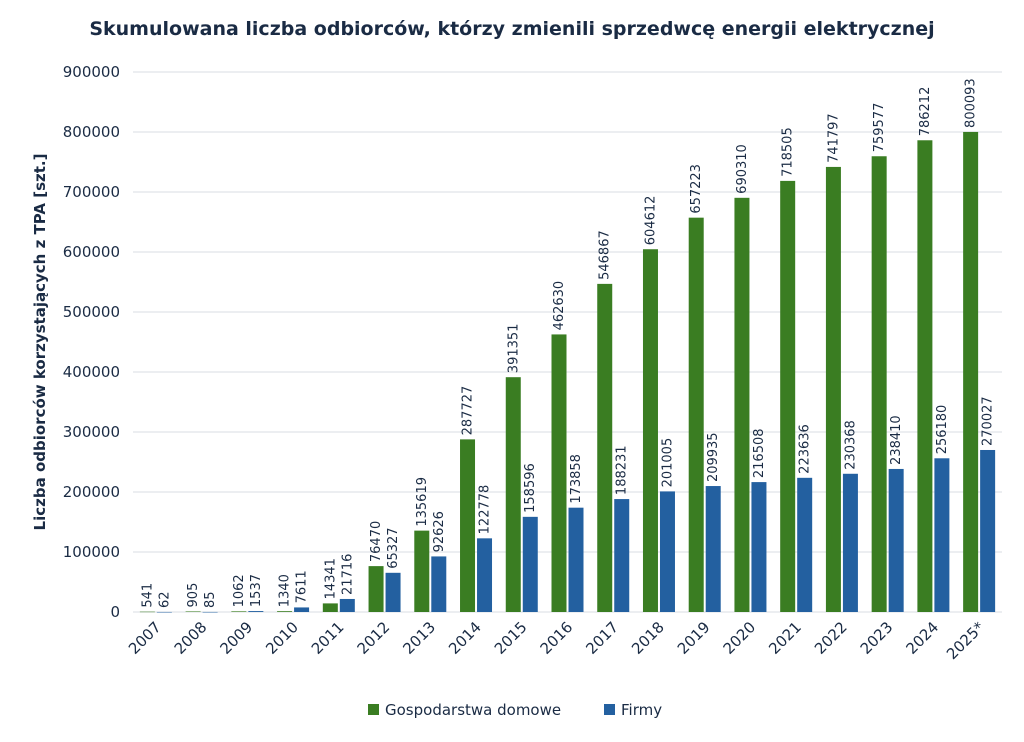 The width and height of the screenshot is (1024, 742). Describe the element at coordinates (347, 574) in the screenshot. I see `data-label: 21716` at that location.